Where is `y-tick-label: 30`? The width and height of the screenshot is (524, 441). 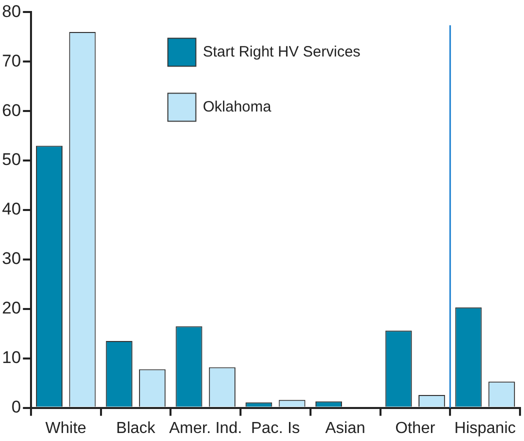
y-tick-label: 30 is located at coordinates (11, 258).